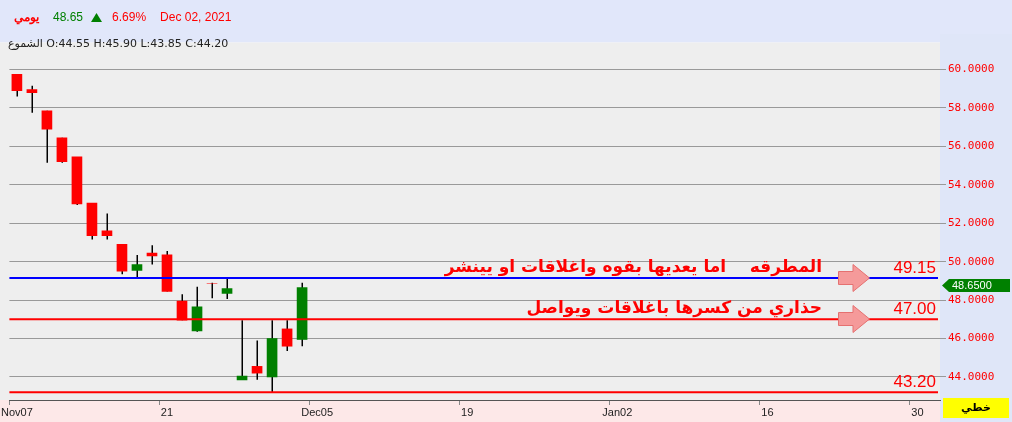 The width and height of the screenshot is (1012, 422). I want to click on y-tick-label: 46.0000, so click(971, 338).